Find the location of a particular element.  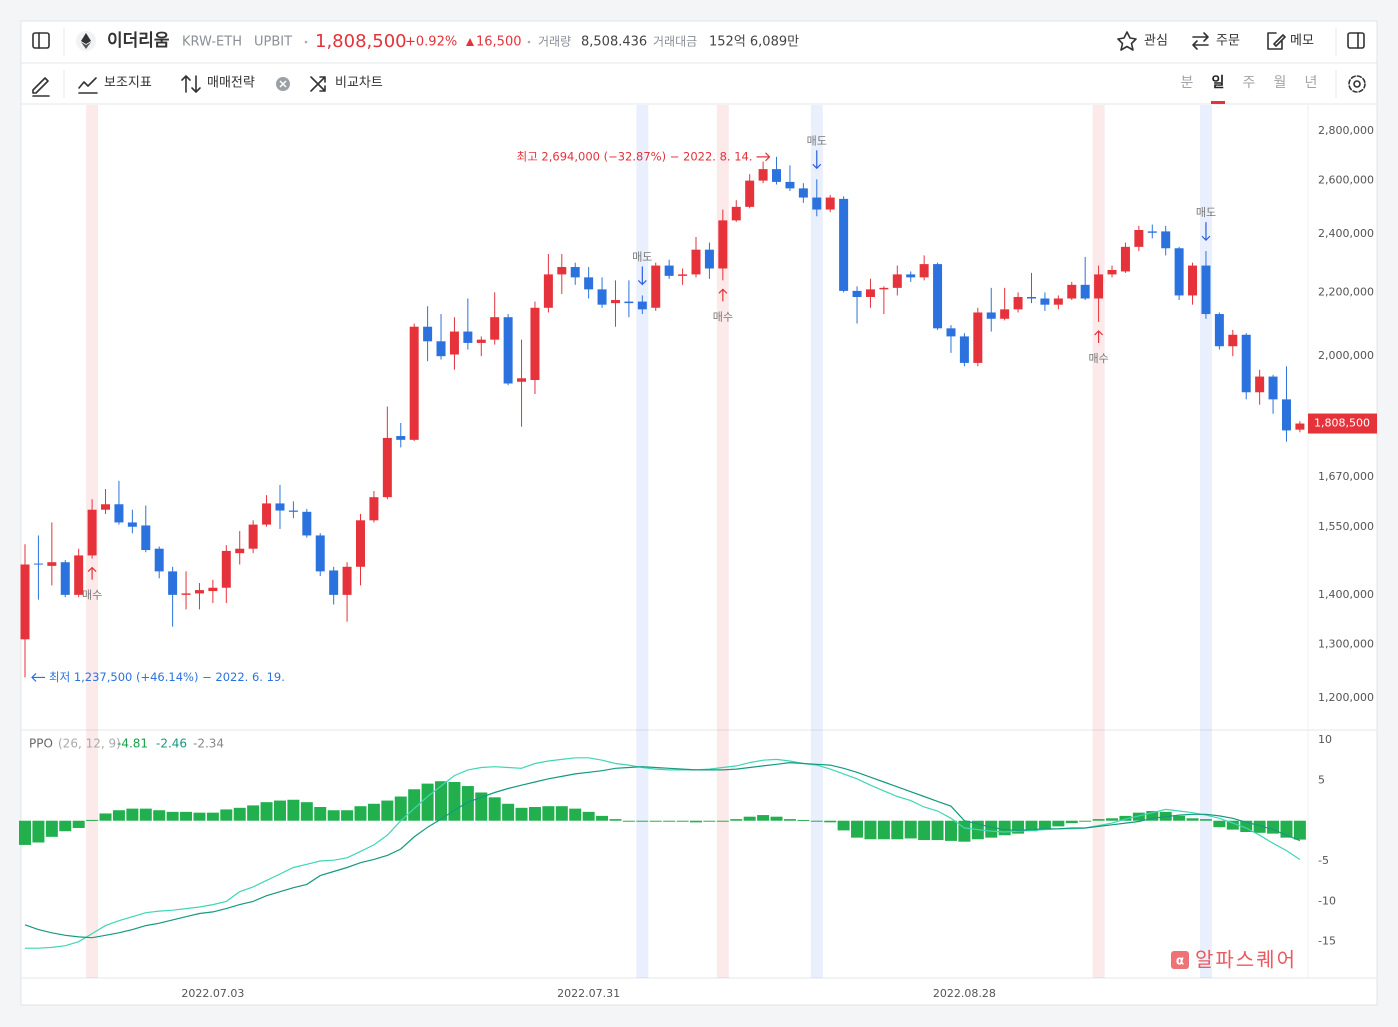

change-rate: +0.92% is located at coordinates (431, 42).